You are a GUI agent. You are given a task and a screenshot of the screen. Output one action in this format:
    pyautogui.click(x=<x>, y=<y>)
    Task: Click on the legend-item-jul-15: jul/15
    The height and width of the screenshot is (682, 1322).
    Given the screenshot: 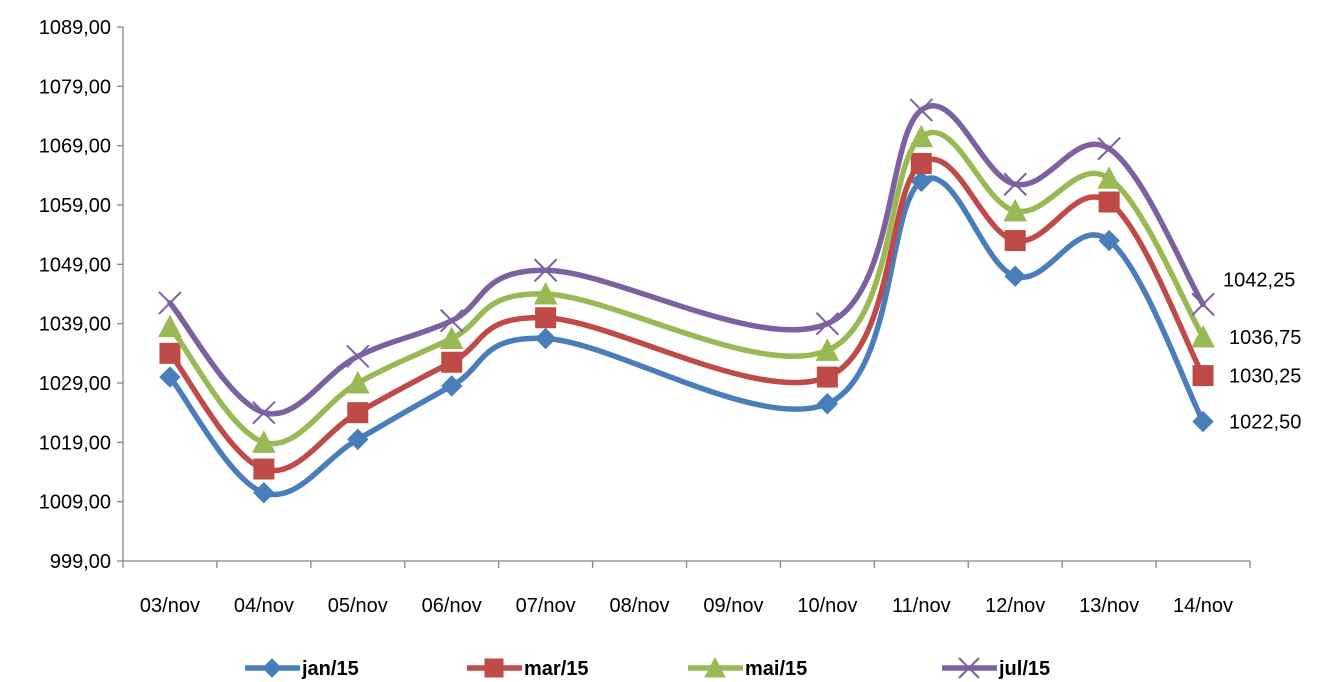 What is the action you would take?
    pyautogui.click(x=996, y=668)
    